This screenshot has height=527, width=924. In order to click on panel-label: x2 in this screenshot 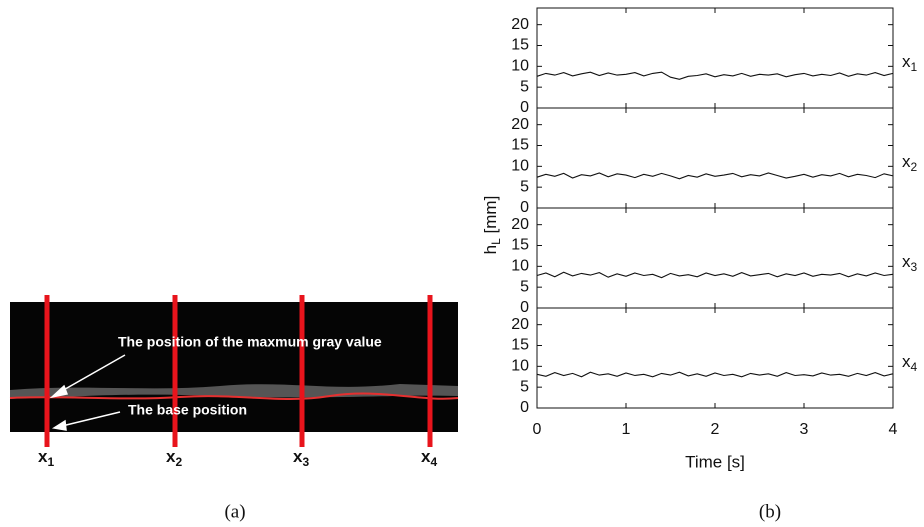, I will do `click(910, 163)`.